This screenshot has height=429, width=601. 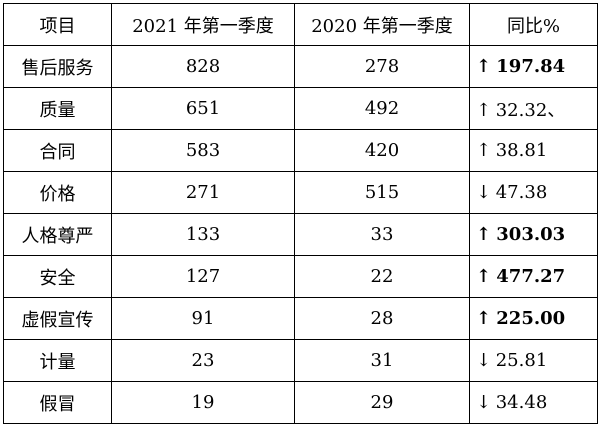 I want to click on header-row: 项目 2021 年第一季度 2020 年第一季度 同比%, so click(x=300, y=24).